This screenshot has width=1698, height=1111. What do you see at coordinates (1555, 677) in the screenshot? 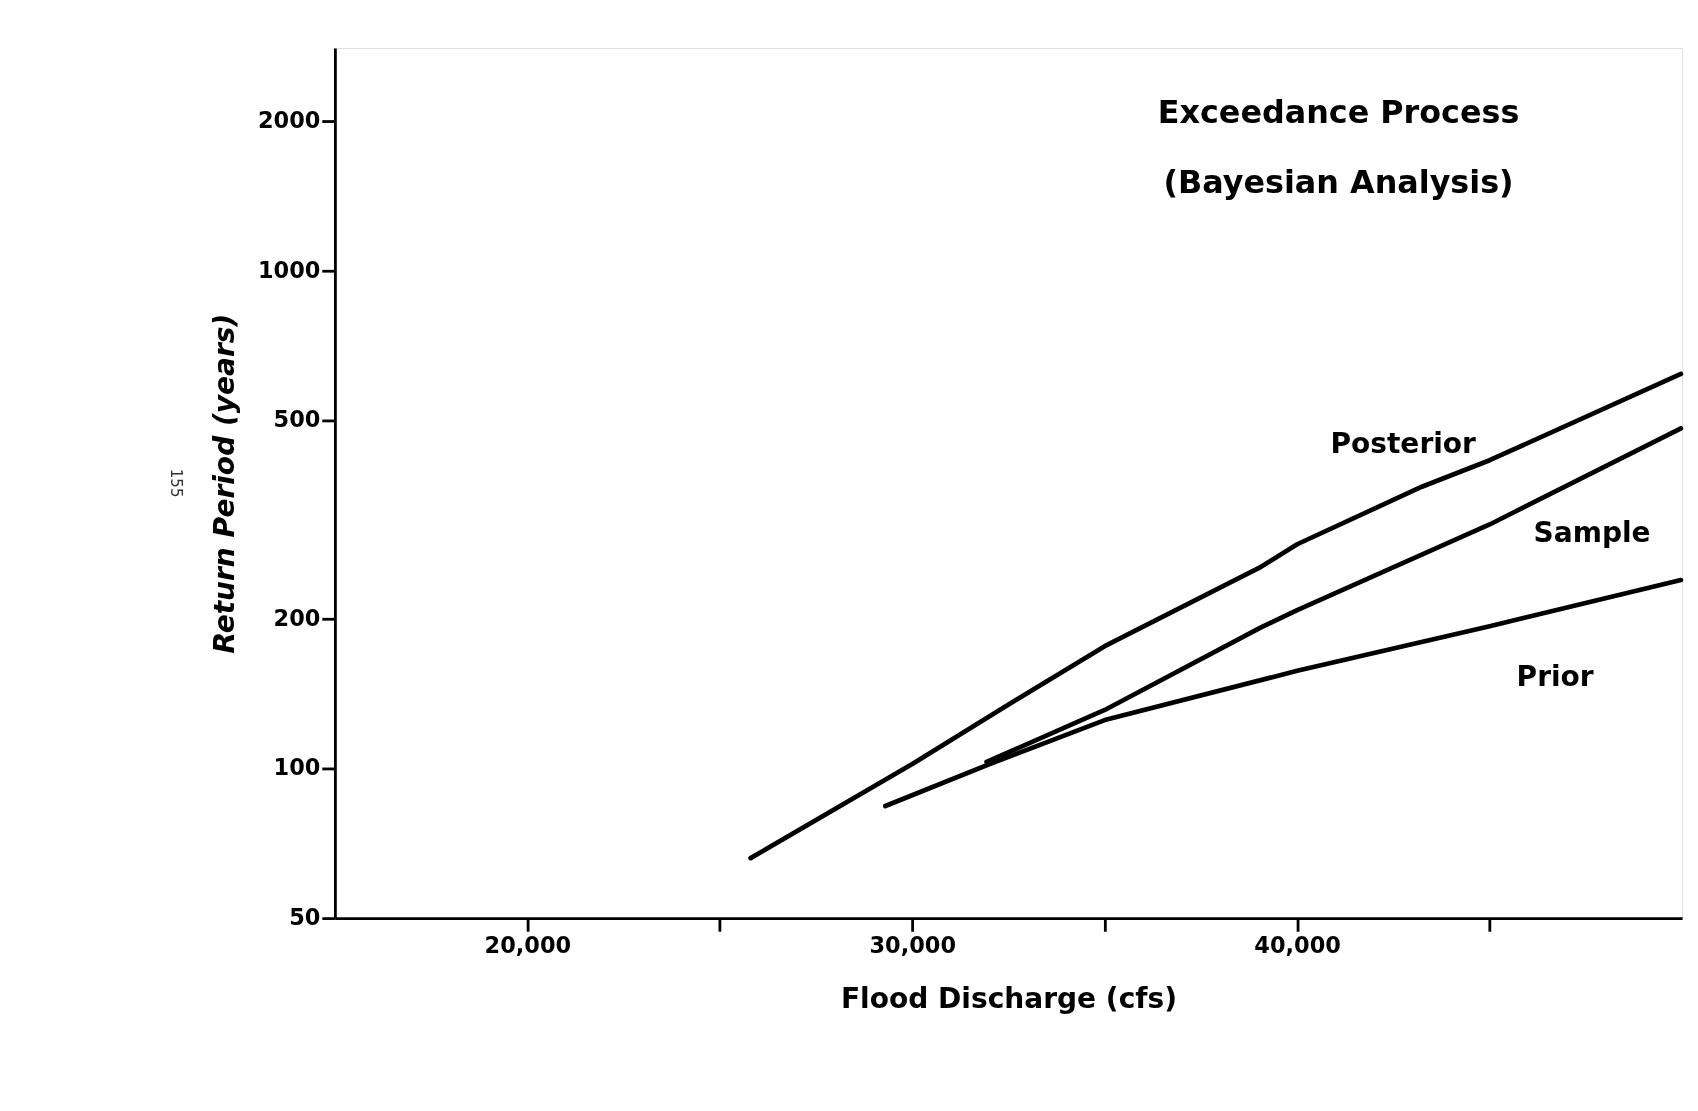
I see `series-label: Prior` at bounding box center [1555, 677].